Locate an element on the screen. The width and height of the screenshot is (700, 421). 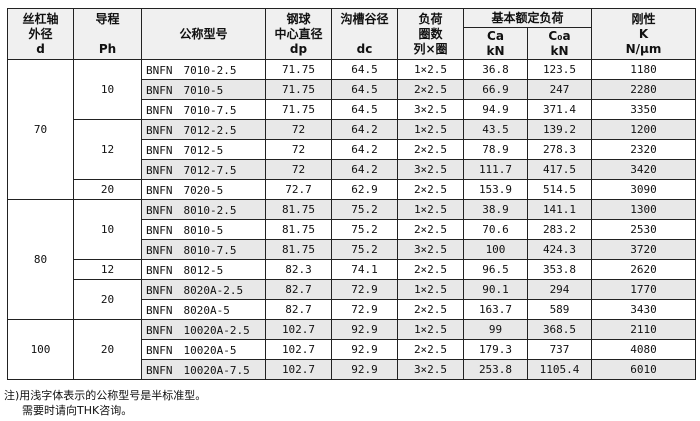
shaft-diameter-cell: 70 is located at coordinates (40, 129).